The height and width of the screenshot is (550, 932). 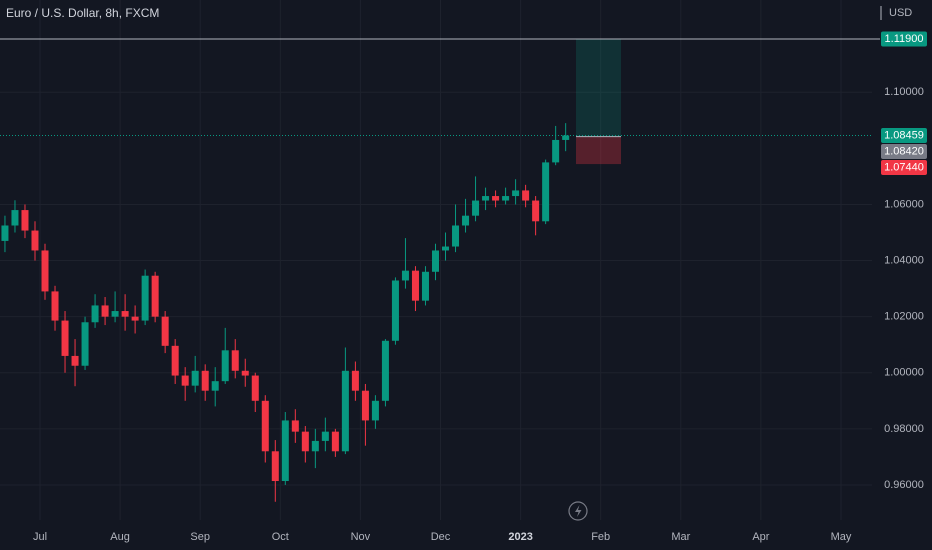 I want to click on price-label: 1.08420, so click(x=904, y=151).